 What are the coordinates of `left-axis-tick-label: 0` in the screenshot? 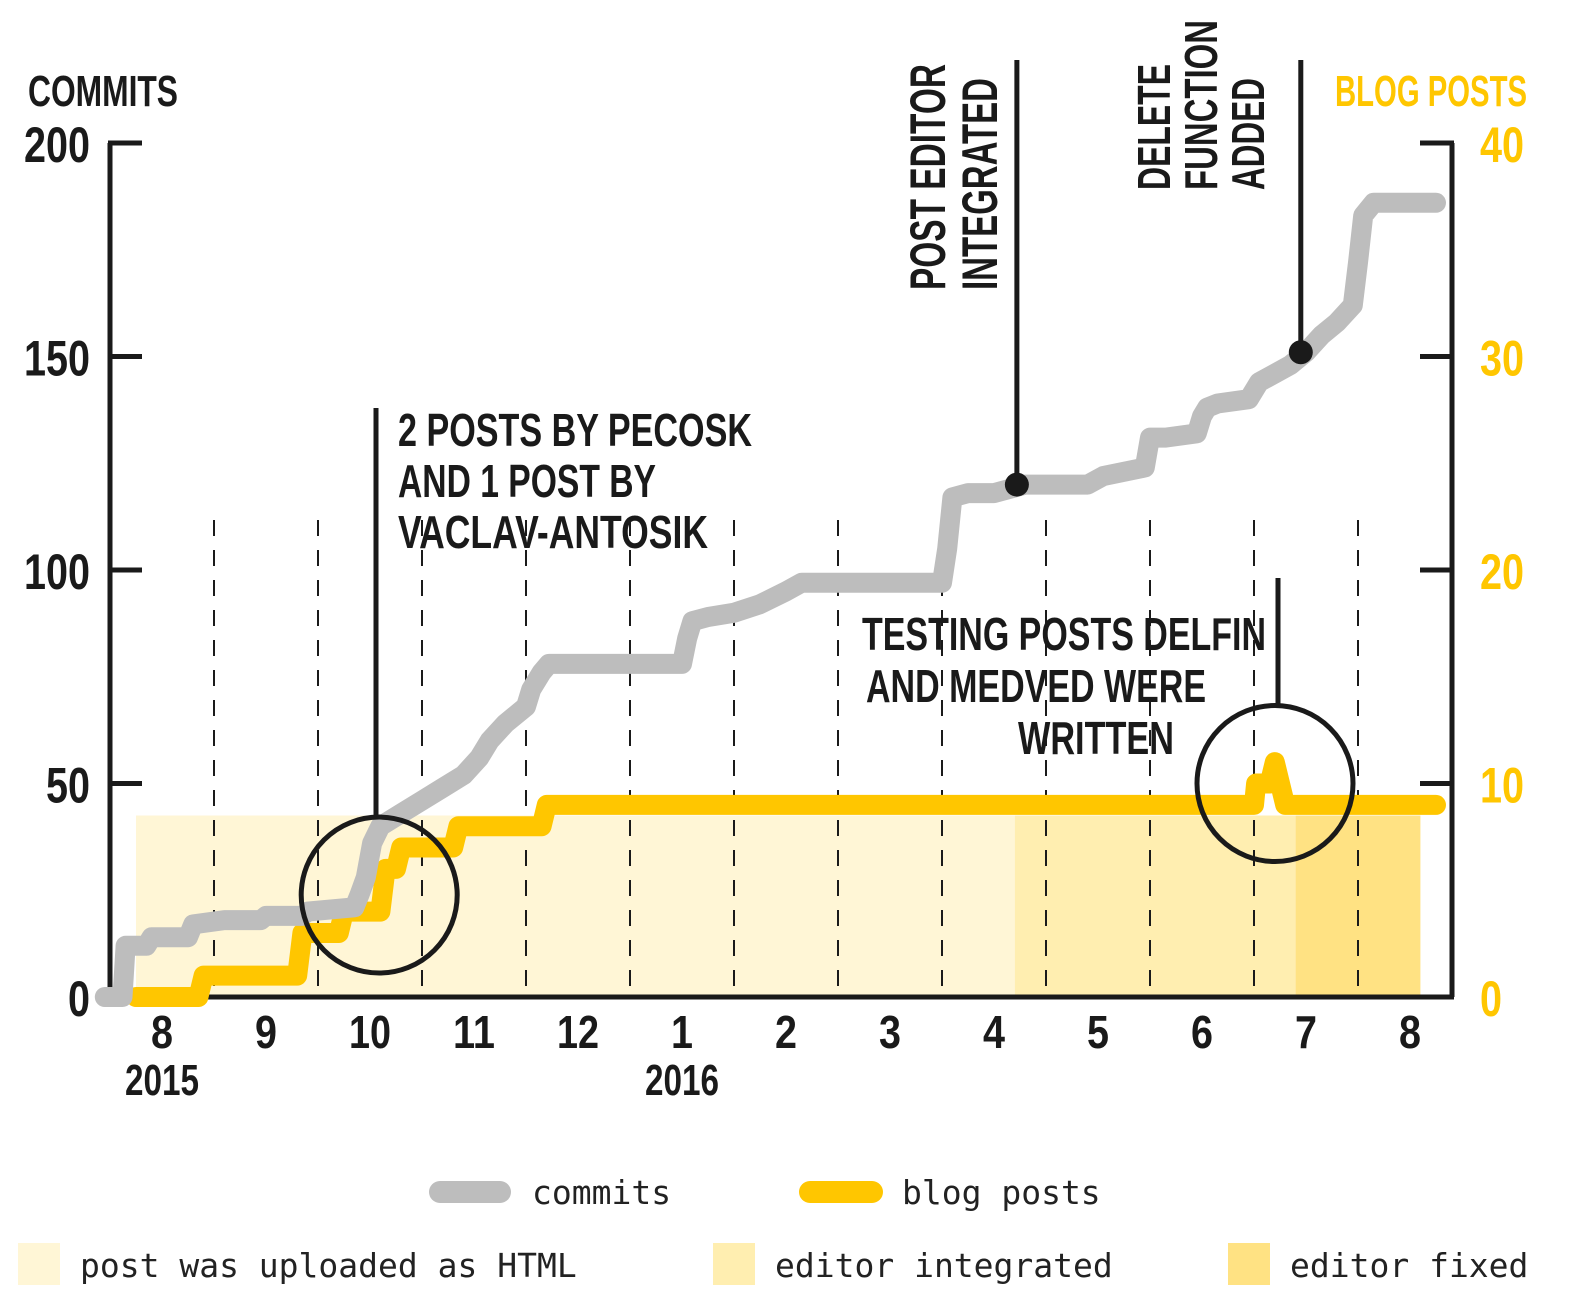 It's located at (79, 999).